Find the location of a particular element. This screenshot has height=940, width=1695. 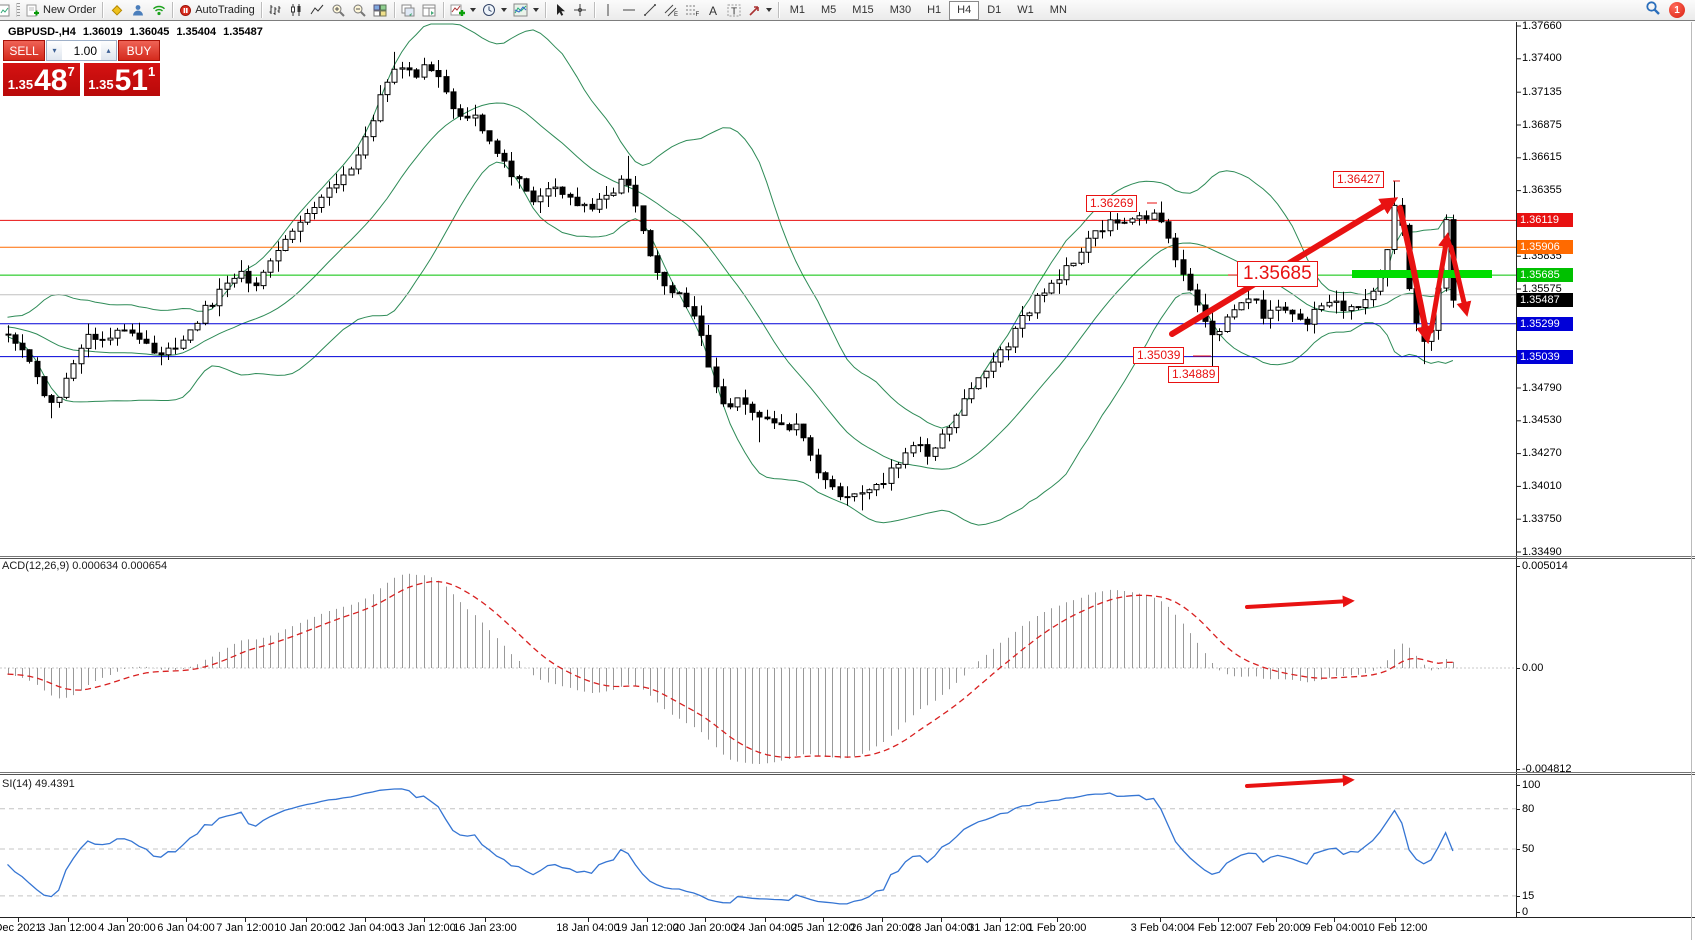

tile-windows-button is located at coordinates (380, 10).